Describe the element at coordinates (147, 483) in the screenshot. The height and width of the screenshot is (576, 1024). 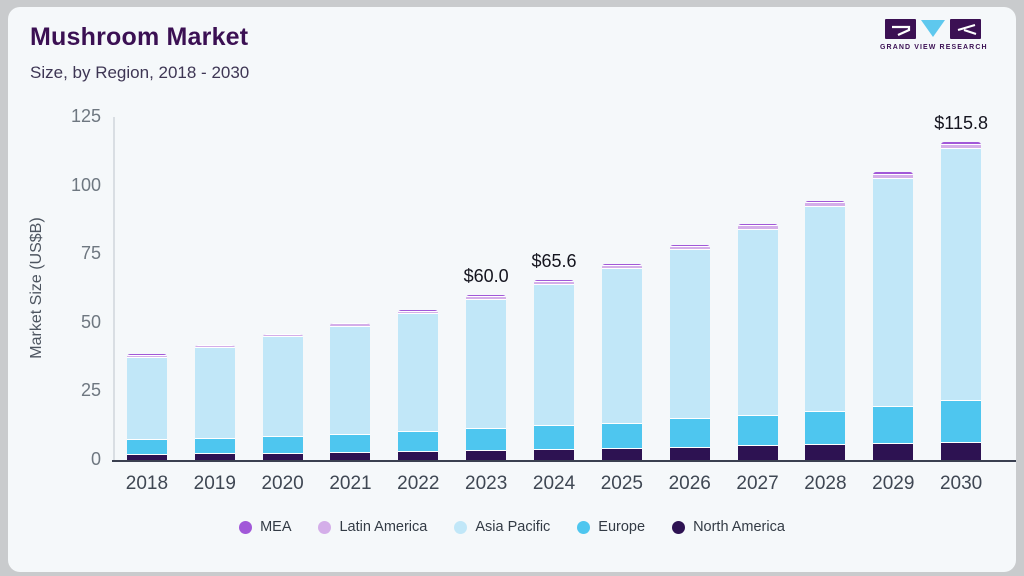
I see `x-axis-label: 2018` at that location.